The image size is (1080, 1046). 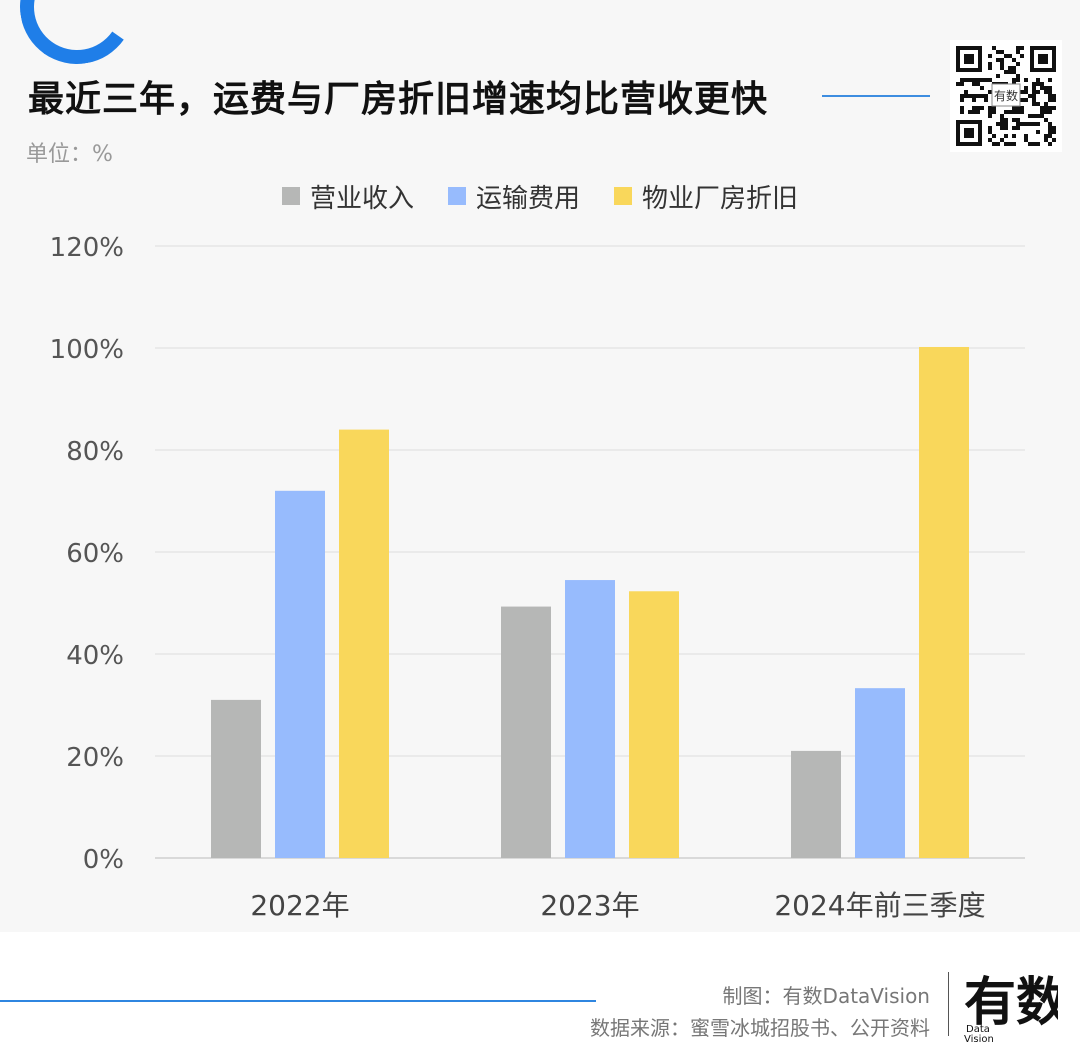 I want to click on y-tick-label: 20%, so click(x=95, y=758).